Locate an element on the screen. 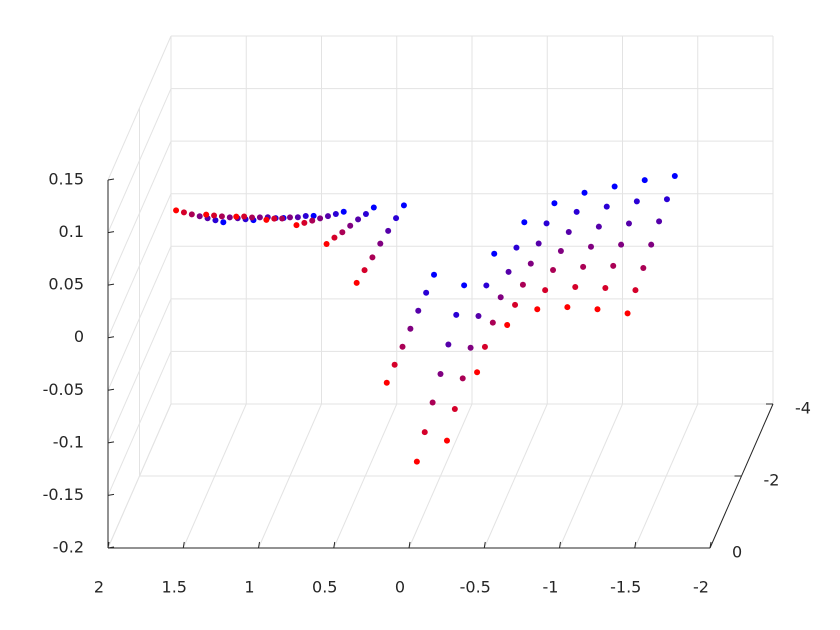 This screenshot has height=630, width=840. y-tick-label: 0 is located at coordinates (737, 552).